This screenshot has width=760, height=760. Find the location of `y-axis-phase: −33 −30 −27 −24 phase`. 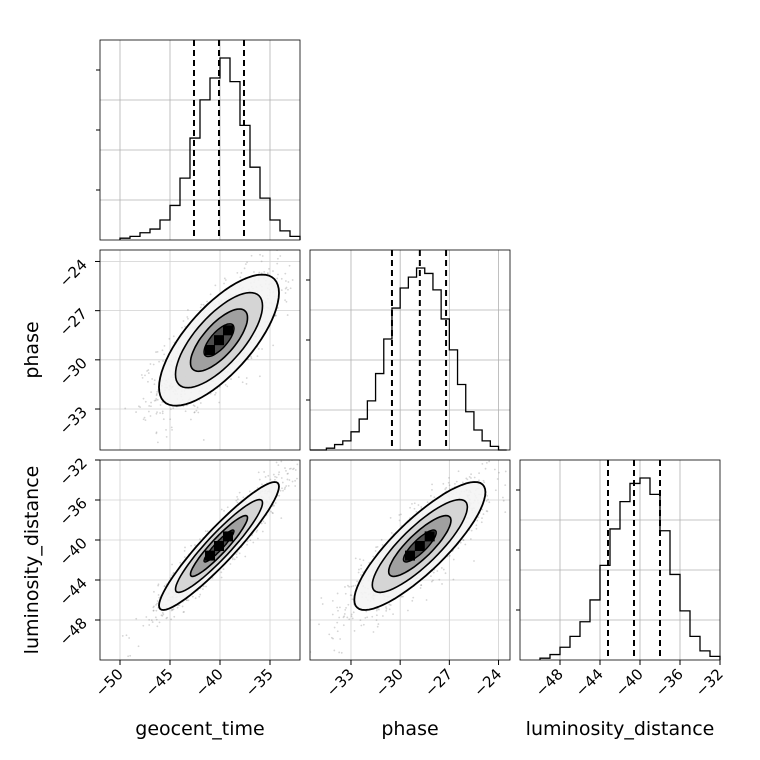

y-axis-phase: −33 −30 −27 −24 phase is located at coordinates (60, 347).